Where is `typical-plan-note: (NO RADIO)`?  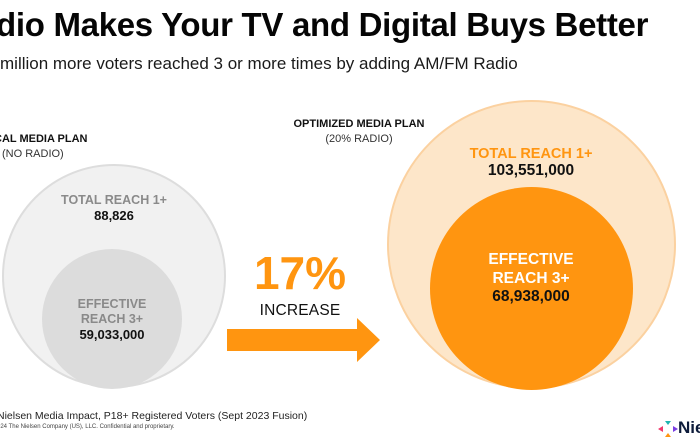 typical-plan-note: (NO RADIO) is located at coordinates (33, 154).